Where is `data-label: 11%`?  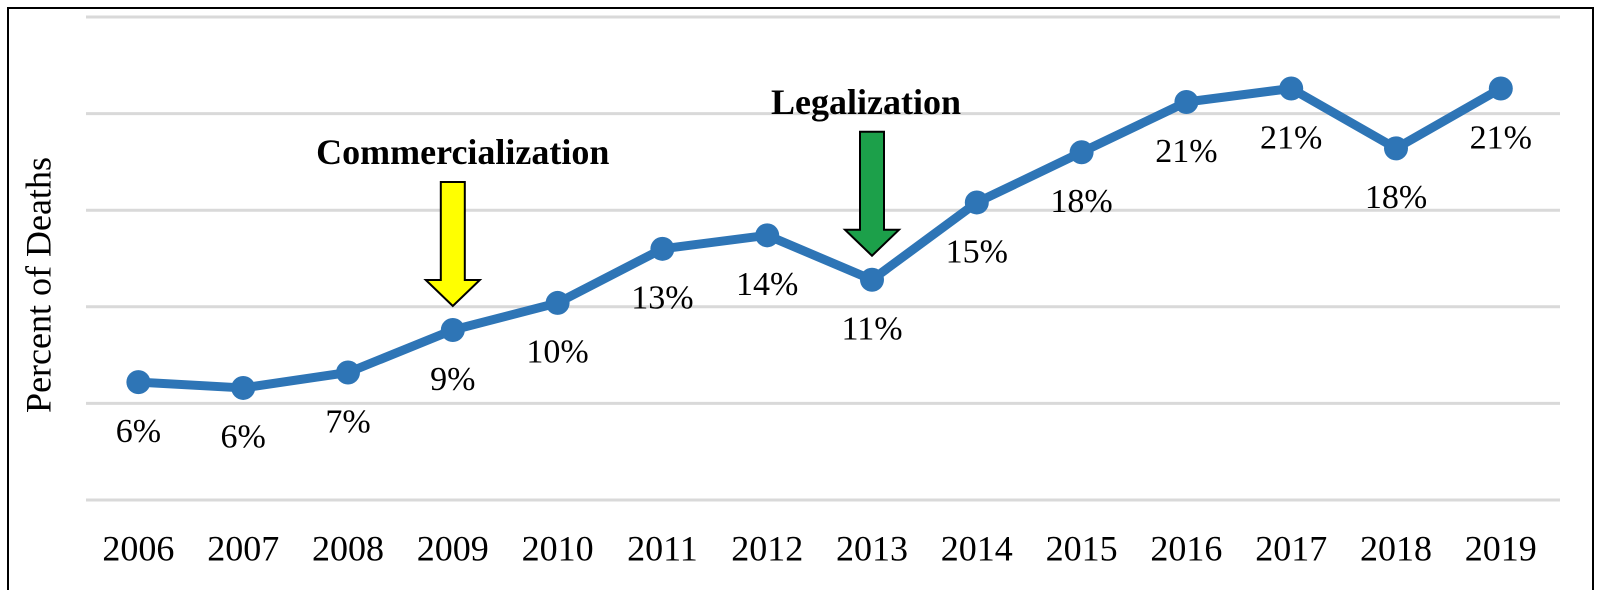 data-label: 11% is located at coordinates (871, 329).